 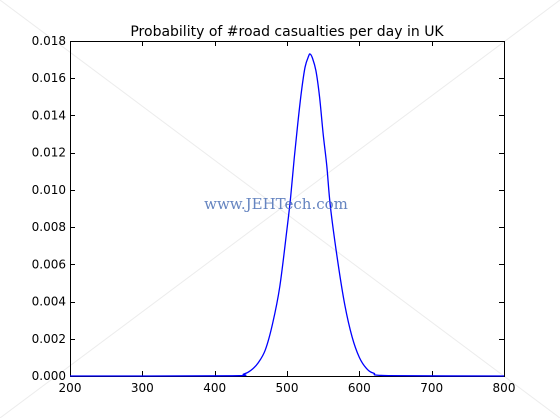 I want to click on y-tick-label: 0.014, so click(x=49, y=115).